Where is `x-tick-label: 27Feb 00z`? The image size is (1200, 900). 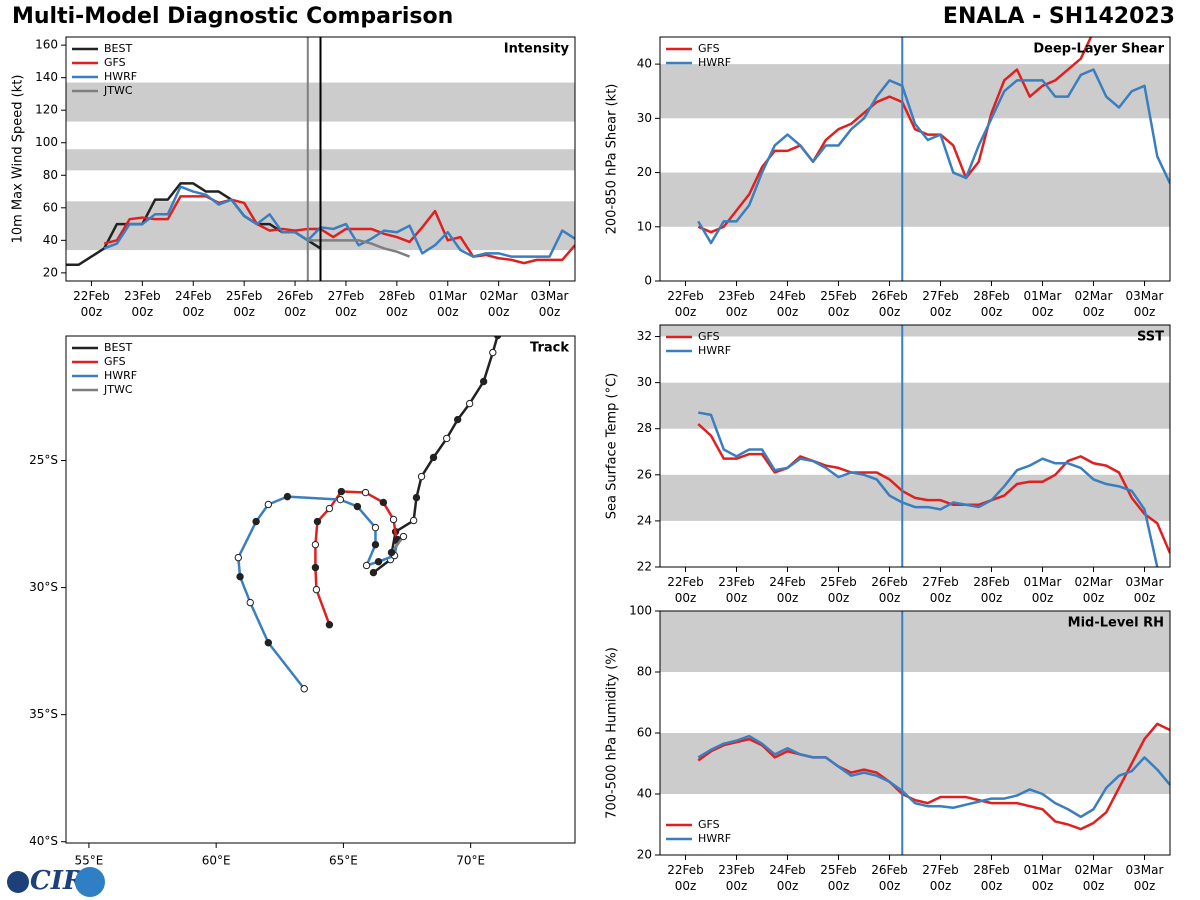 x-tick-label: 27Feb 00z is located at coordinates (940, 878).